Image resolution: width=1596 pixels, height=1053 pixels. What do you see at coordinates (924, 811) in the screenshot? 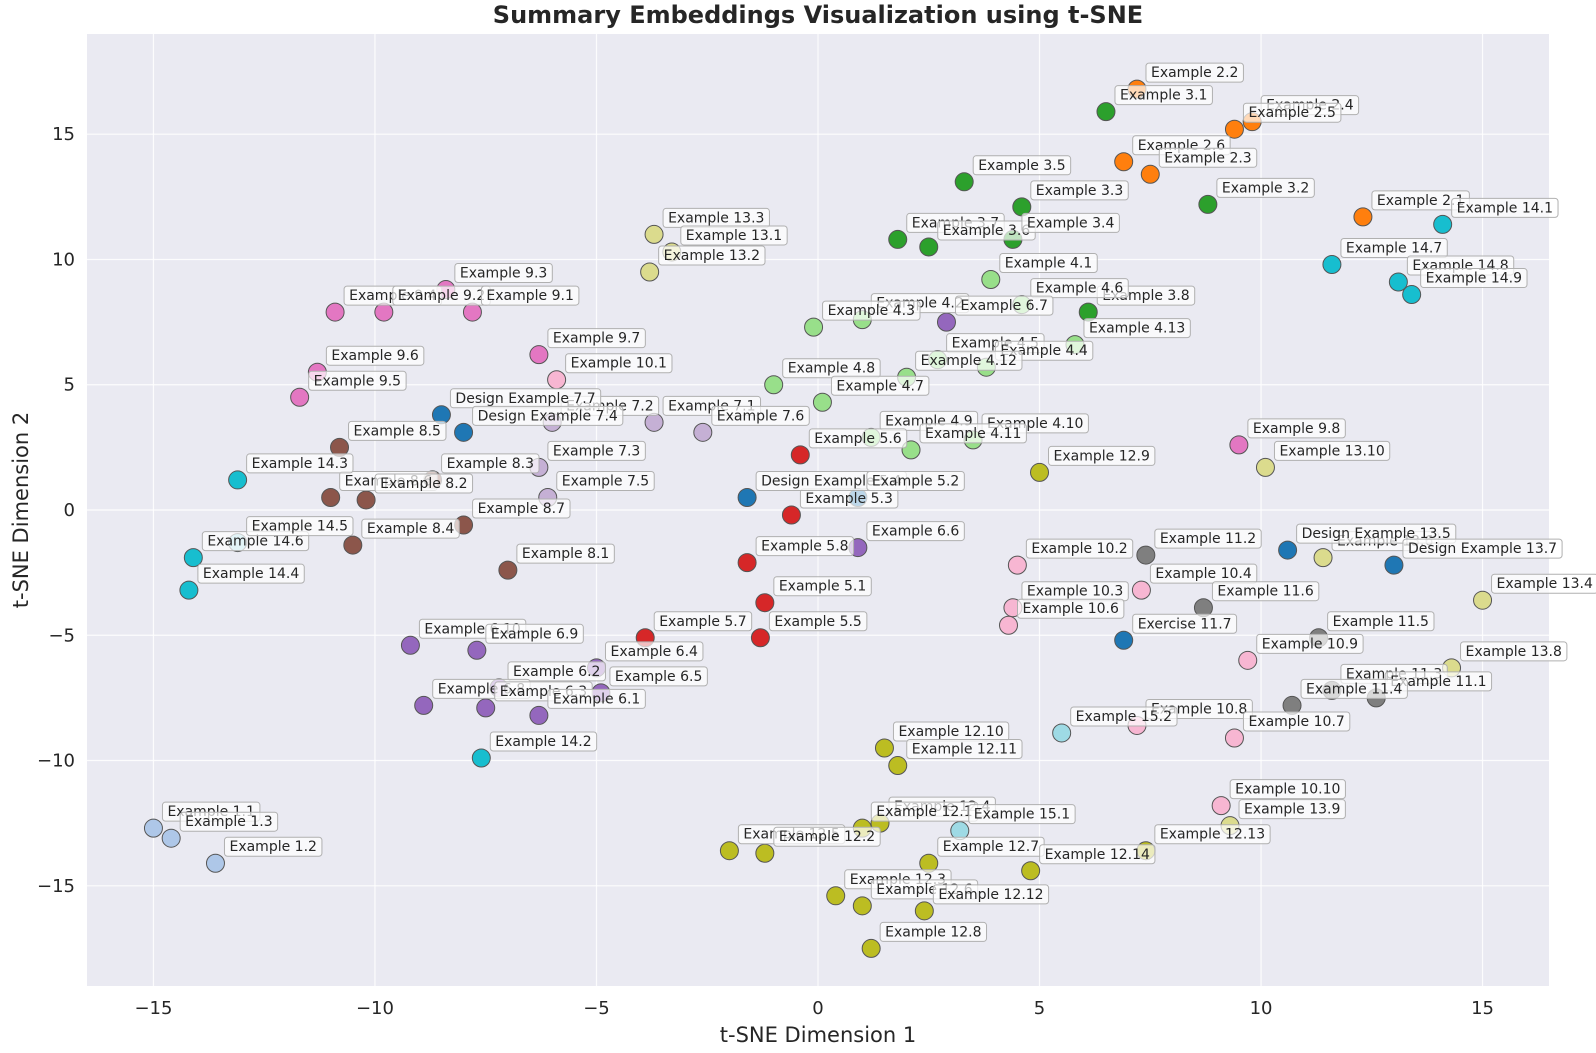
I see `point-label: Example 12.1` at bounding box center [924, 811].